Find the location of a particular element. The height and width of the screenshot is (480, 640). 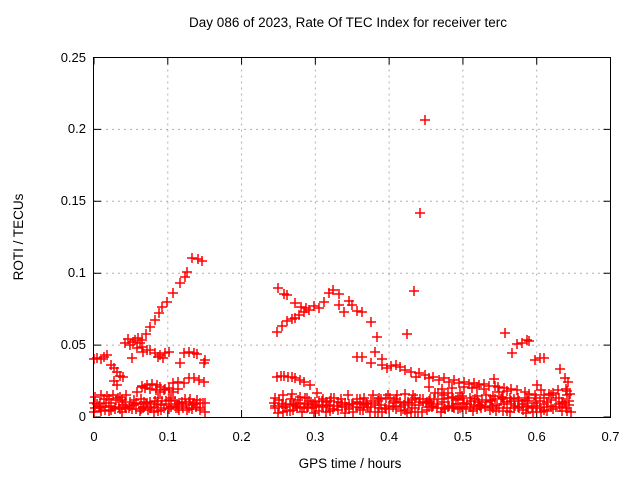

y-tick-label: 0.25 is located at coordinates (73, 57).